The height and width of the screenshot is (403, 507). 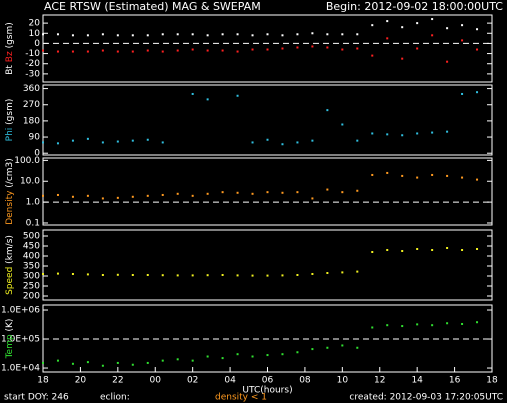 I want to click on y-axis-label-part: (km/s), so click(x=10, y=249).